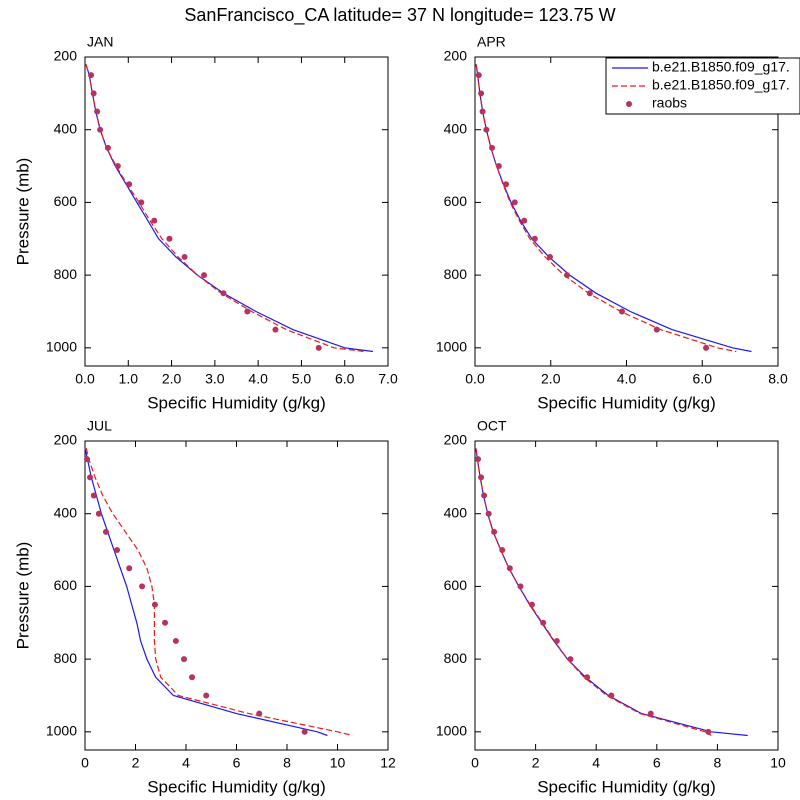 The image size is (800, 800). What do you see at coordinates (85, 379) in the screenshot?
I see `x-tick-label: 0.0` at bounding box center [85, 379].